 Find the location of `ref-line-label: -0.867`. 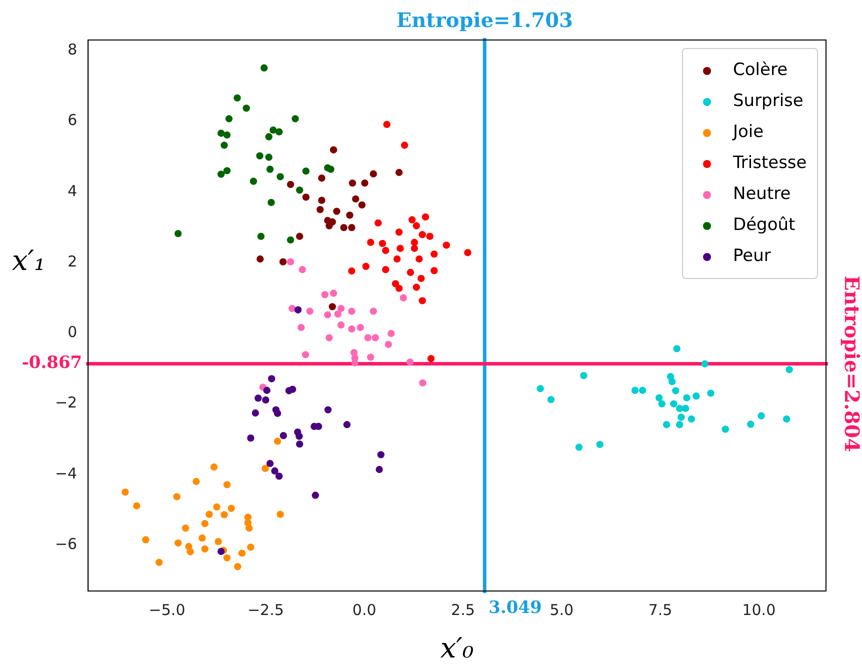

ref-line-label: -0.867 is located at coordinates (52, 363).